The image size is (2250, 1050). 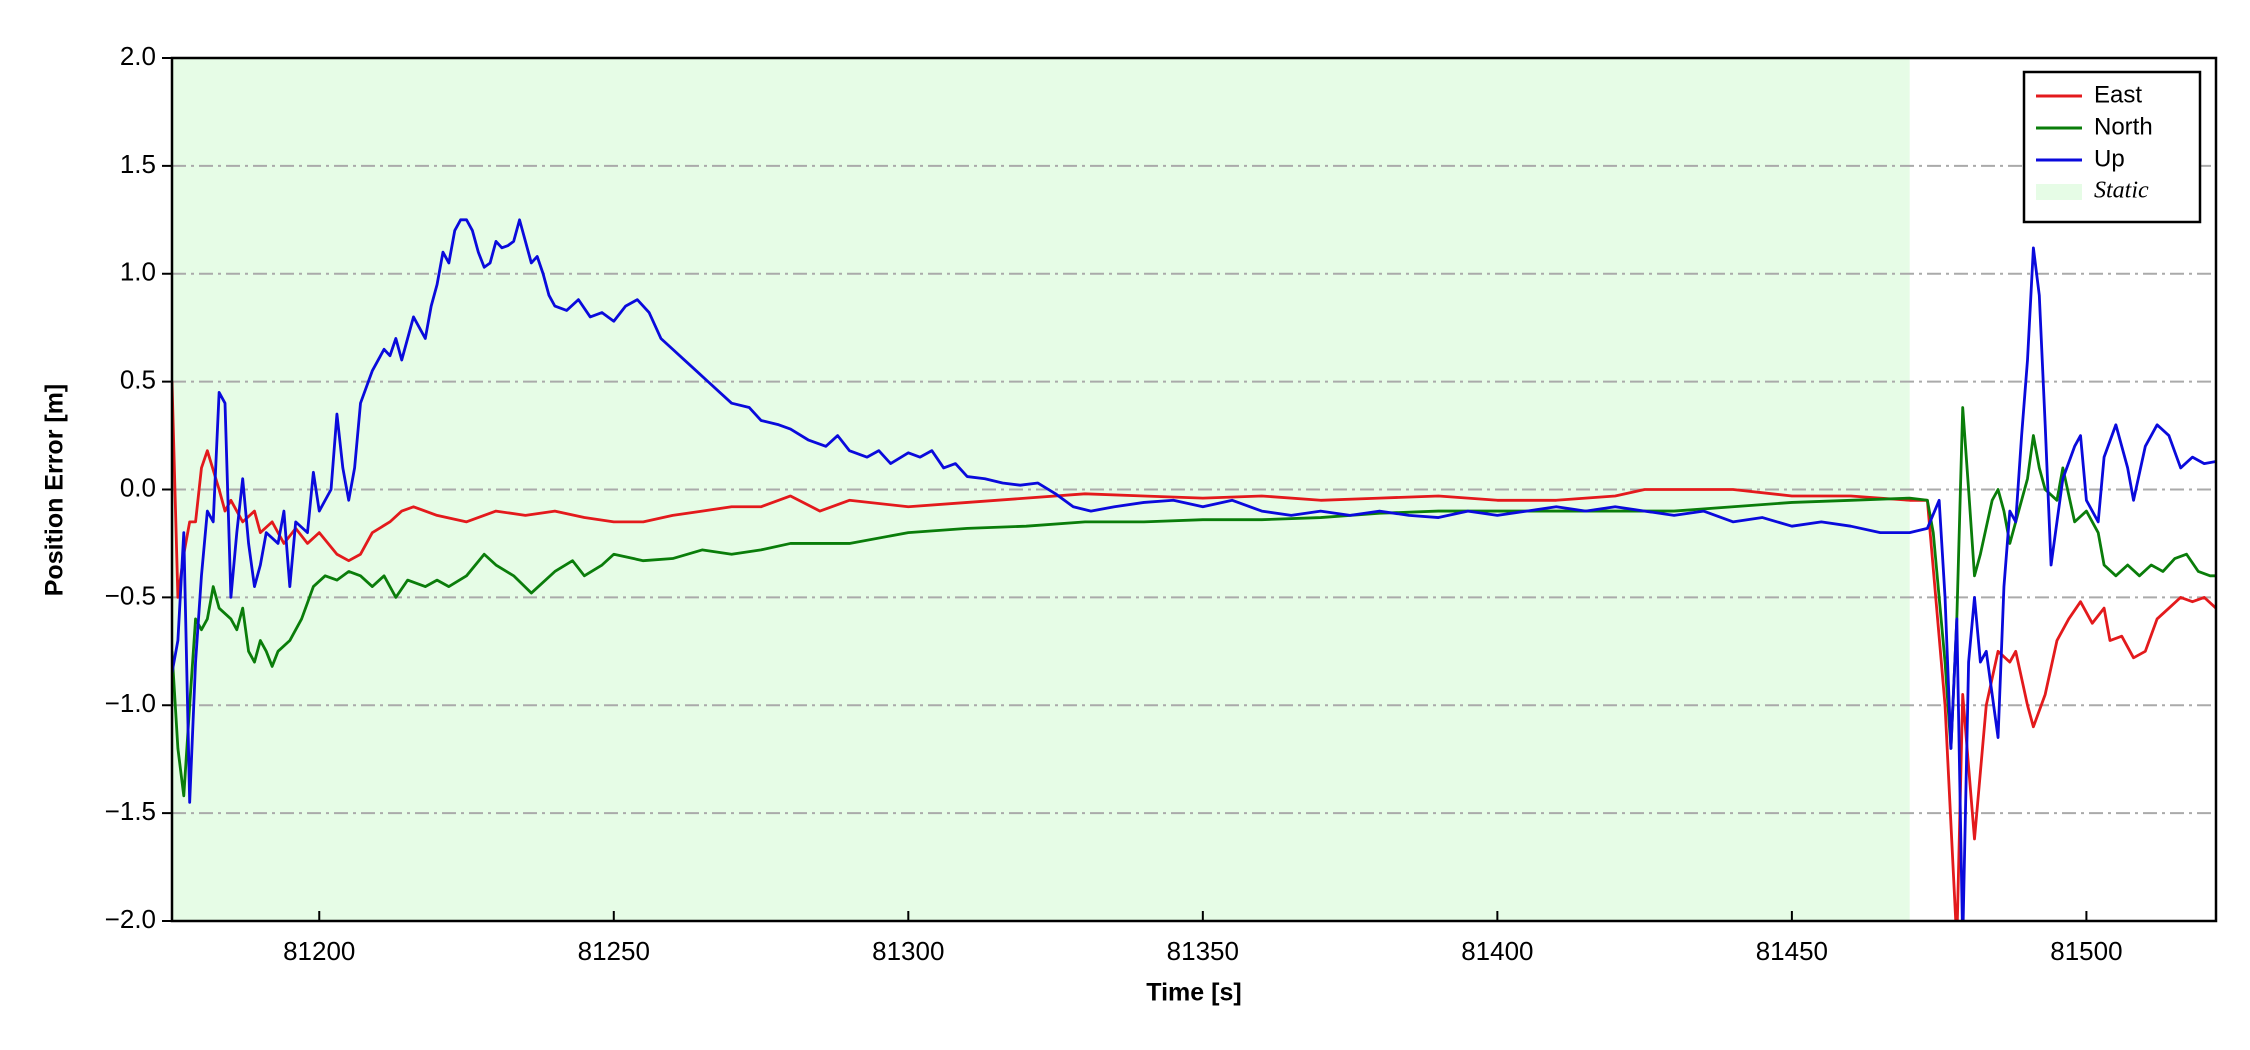 I want to click on y-tick-label: −1.0, so click(x=130, y=703).